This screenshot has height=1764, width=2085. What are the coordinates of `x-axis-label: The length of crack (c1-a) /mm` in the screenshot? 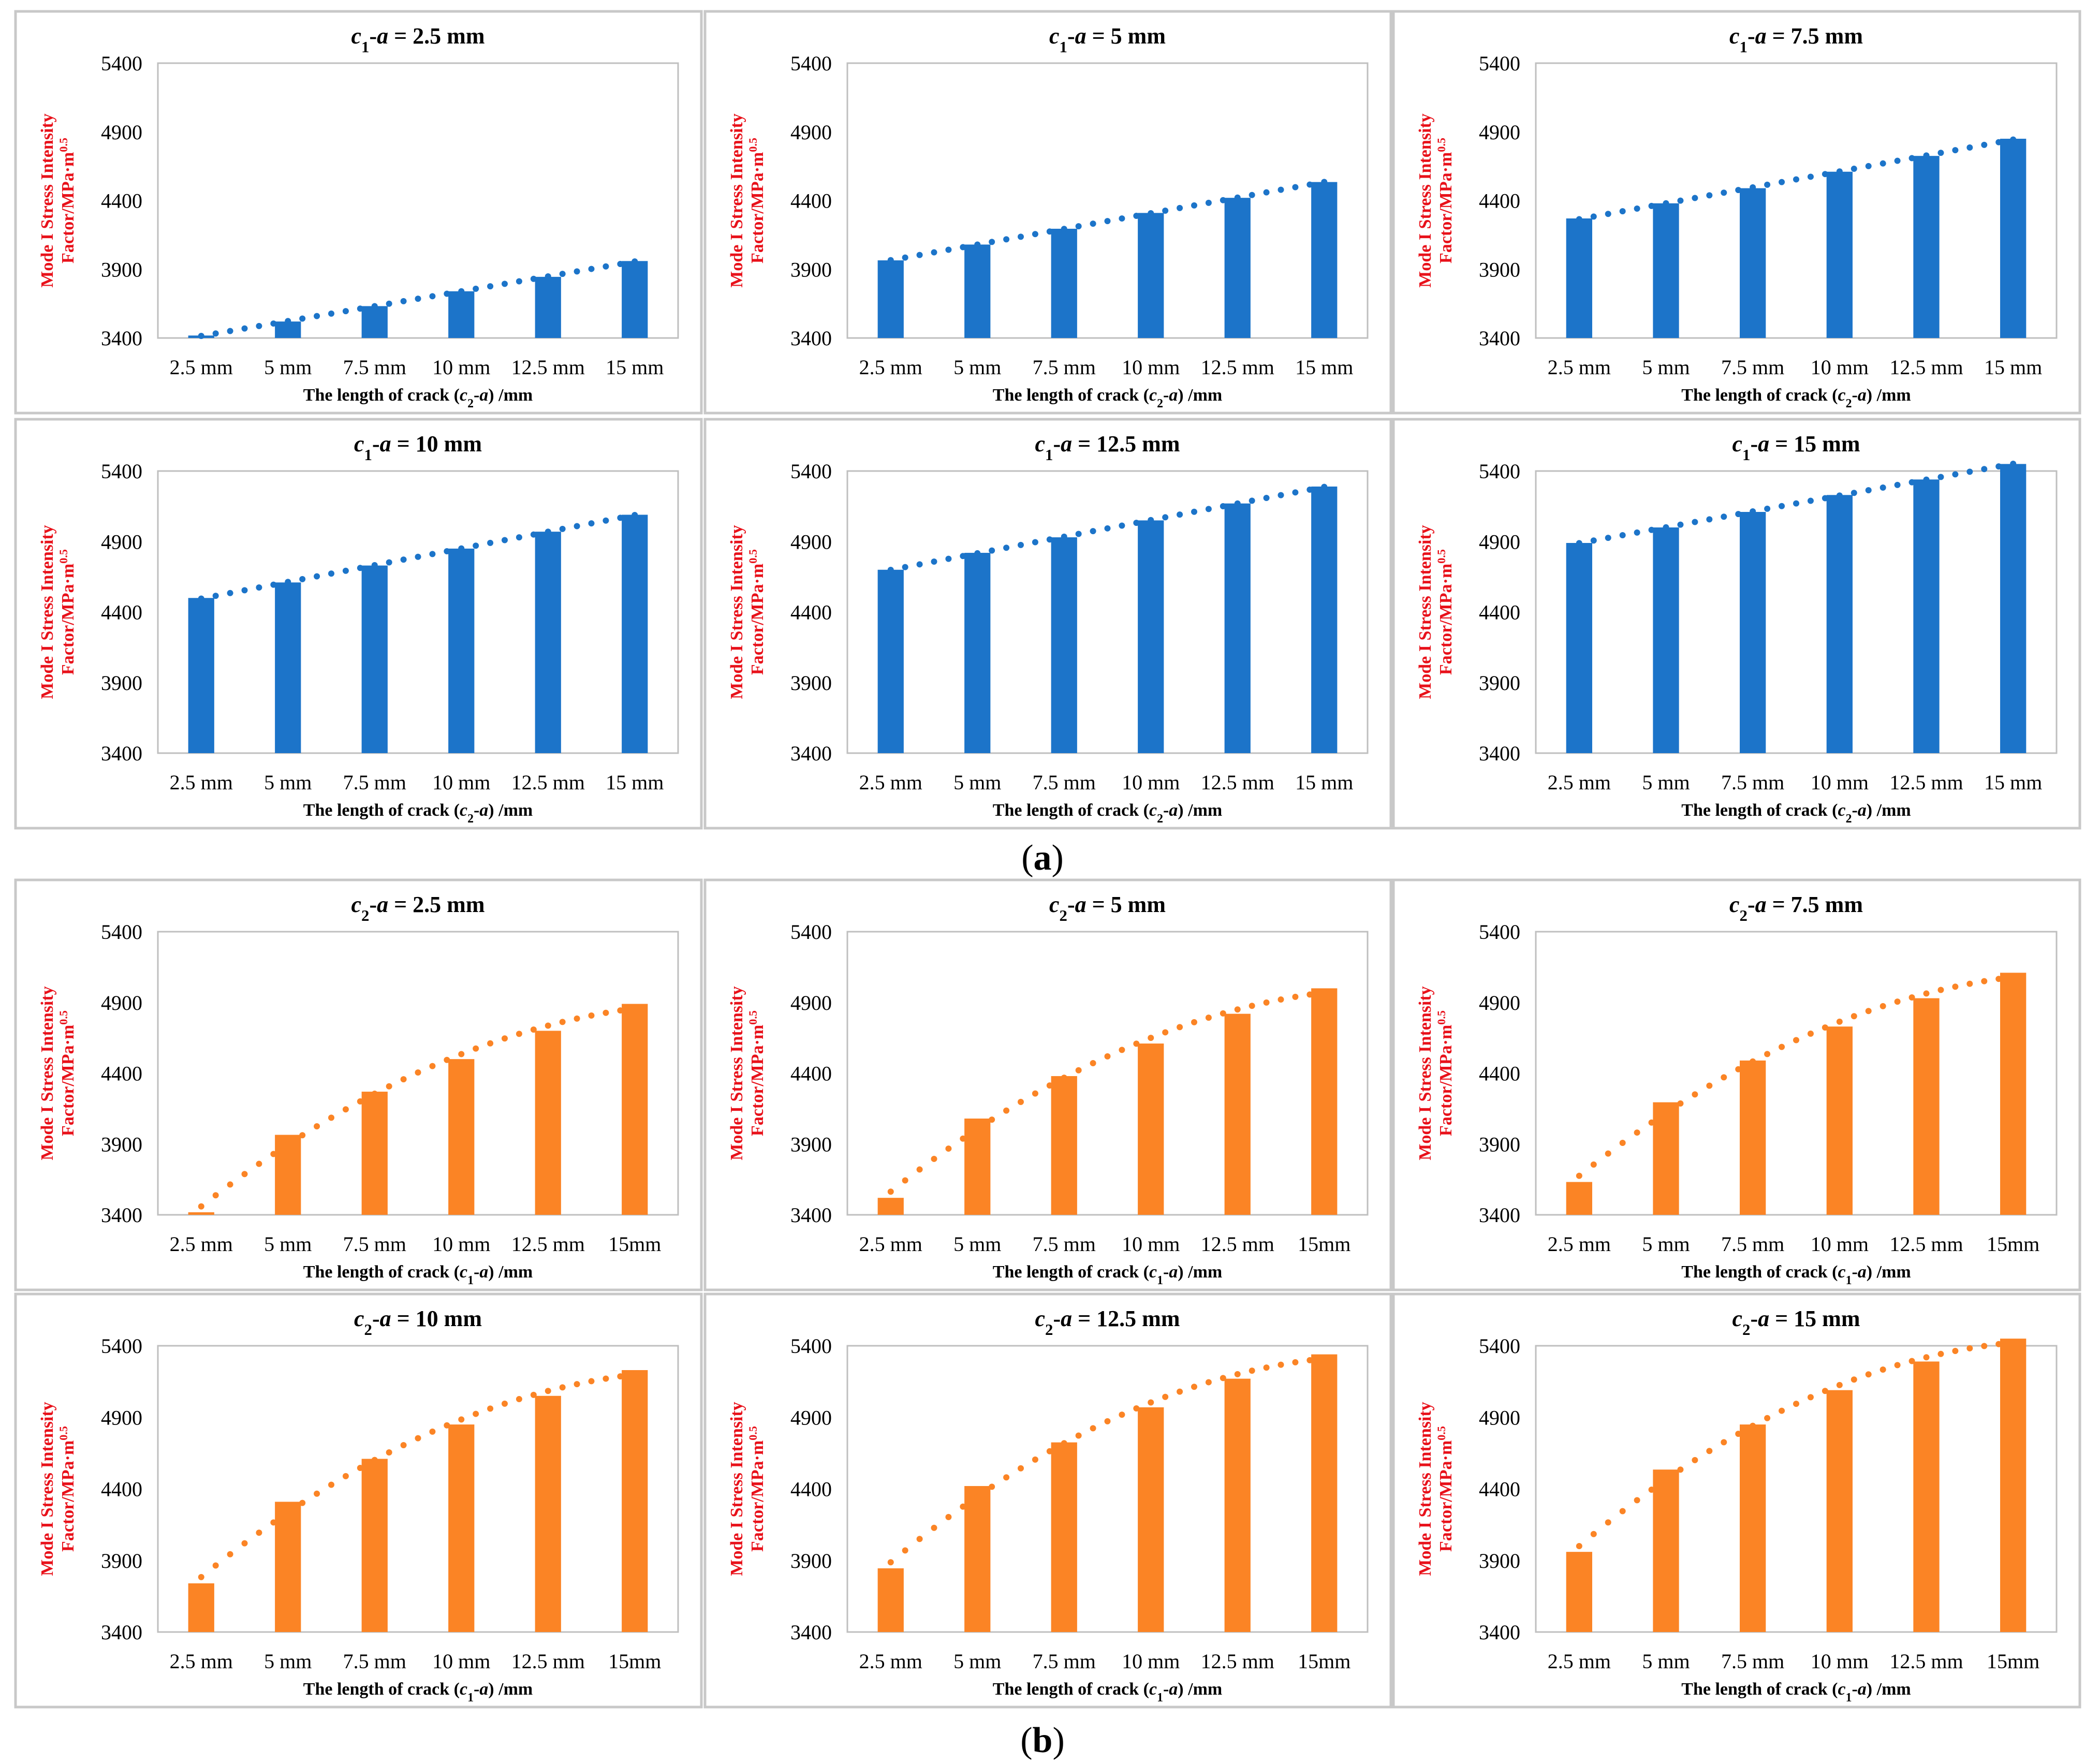 It's located at (1796, 1274).